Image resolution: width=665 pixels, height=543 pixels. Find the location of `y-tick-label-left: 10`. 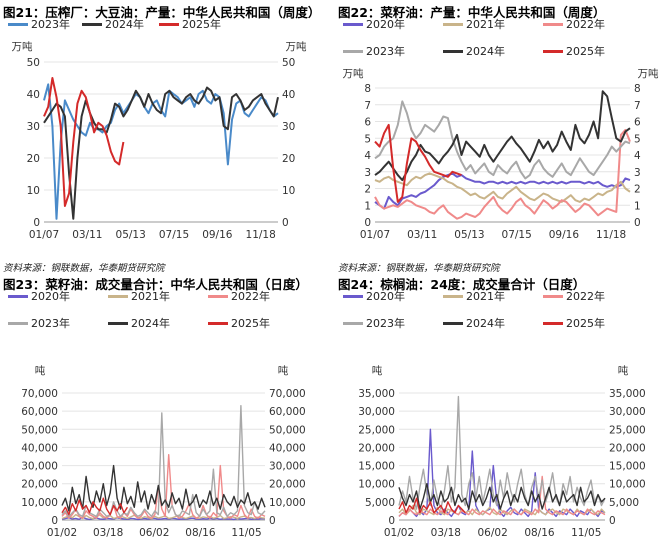

y-tick-label-left: 10 is located at coordinates (33, 191).